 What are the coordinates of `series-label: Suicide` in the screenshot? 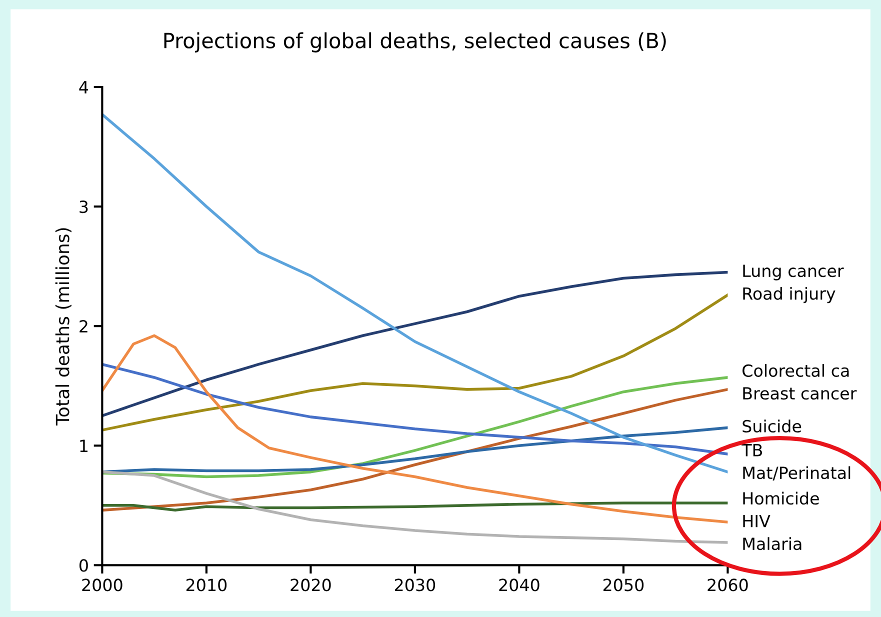 It's located at (772, 426).